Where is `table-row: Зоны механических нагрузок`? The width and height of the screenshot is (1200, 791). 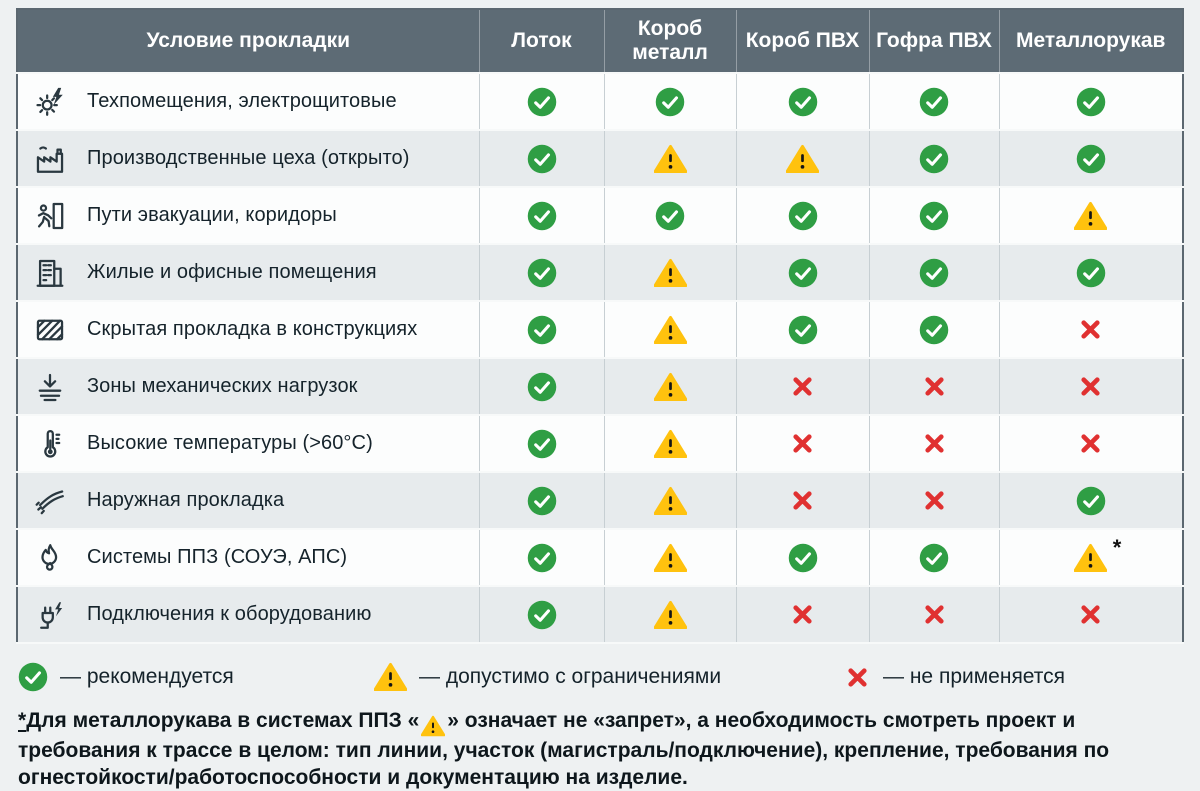
table-row: Зоны механических нагрузок is located at coordinates (600, 387).